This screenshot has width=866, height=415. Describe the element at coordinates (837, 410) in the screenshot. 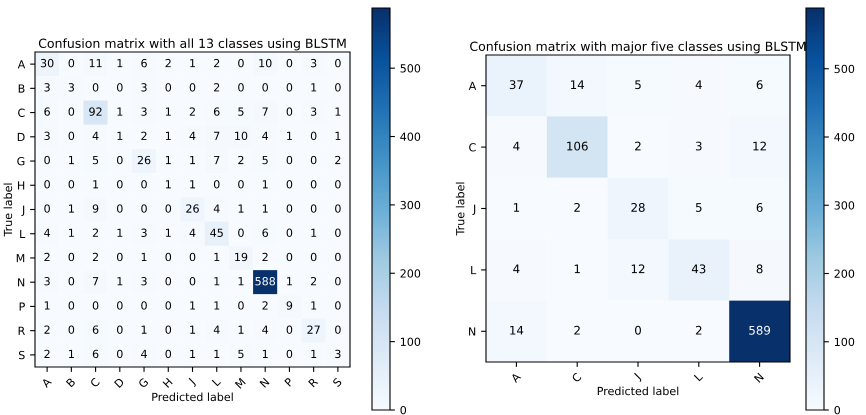

I see `color-bar-label: 0` at that location.